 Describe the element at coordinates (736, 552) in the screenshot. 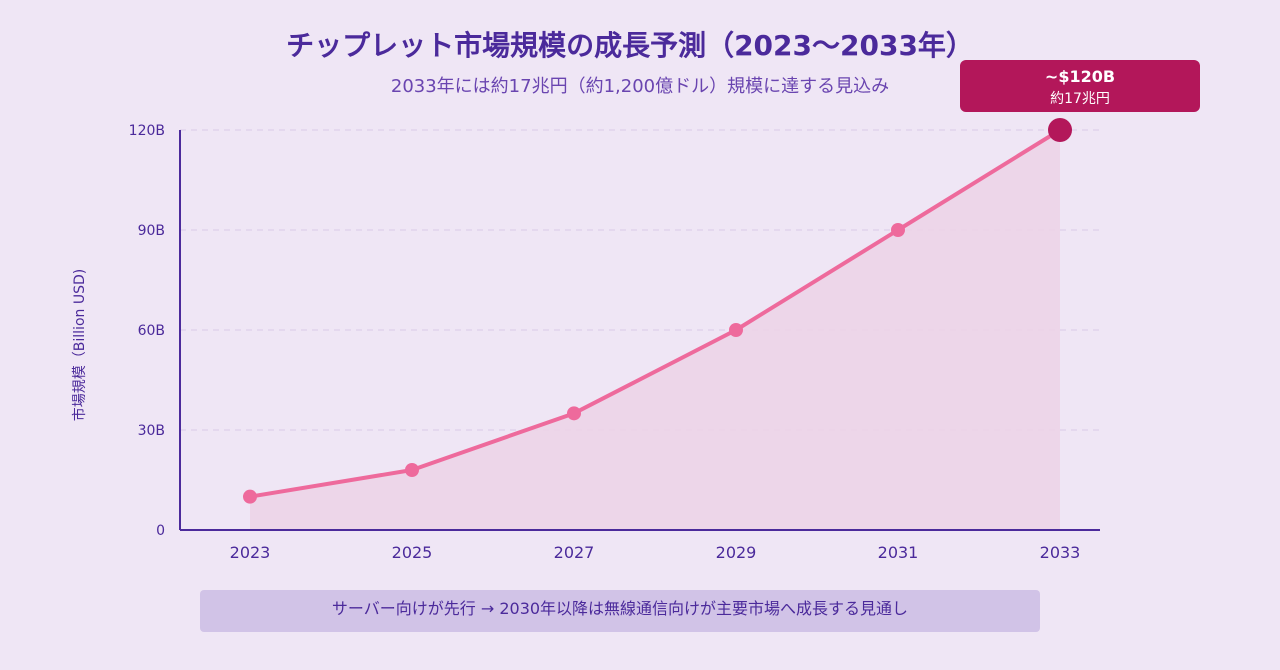

I see `x-tick-label: 2029` at that location.